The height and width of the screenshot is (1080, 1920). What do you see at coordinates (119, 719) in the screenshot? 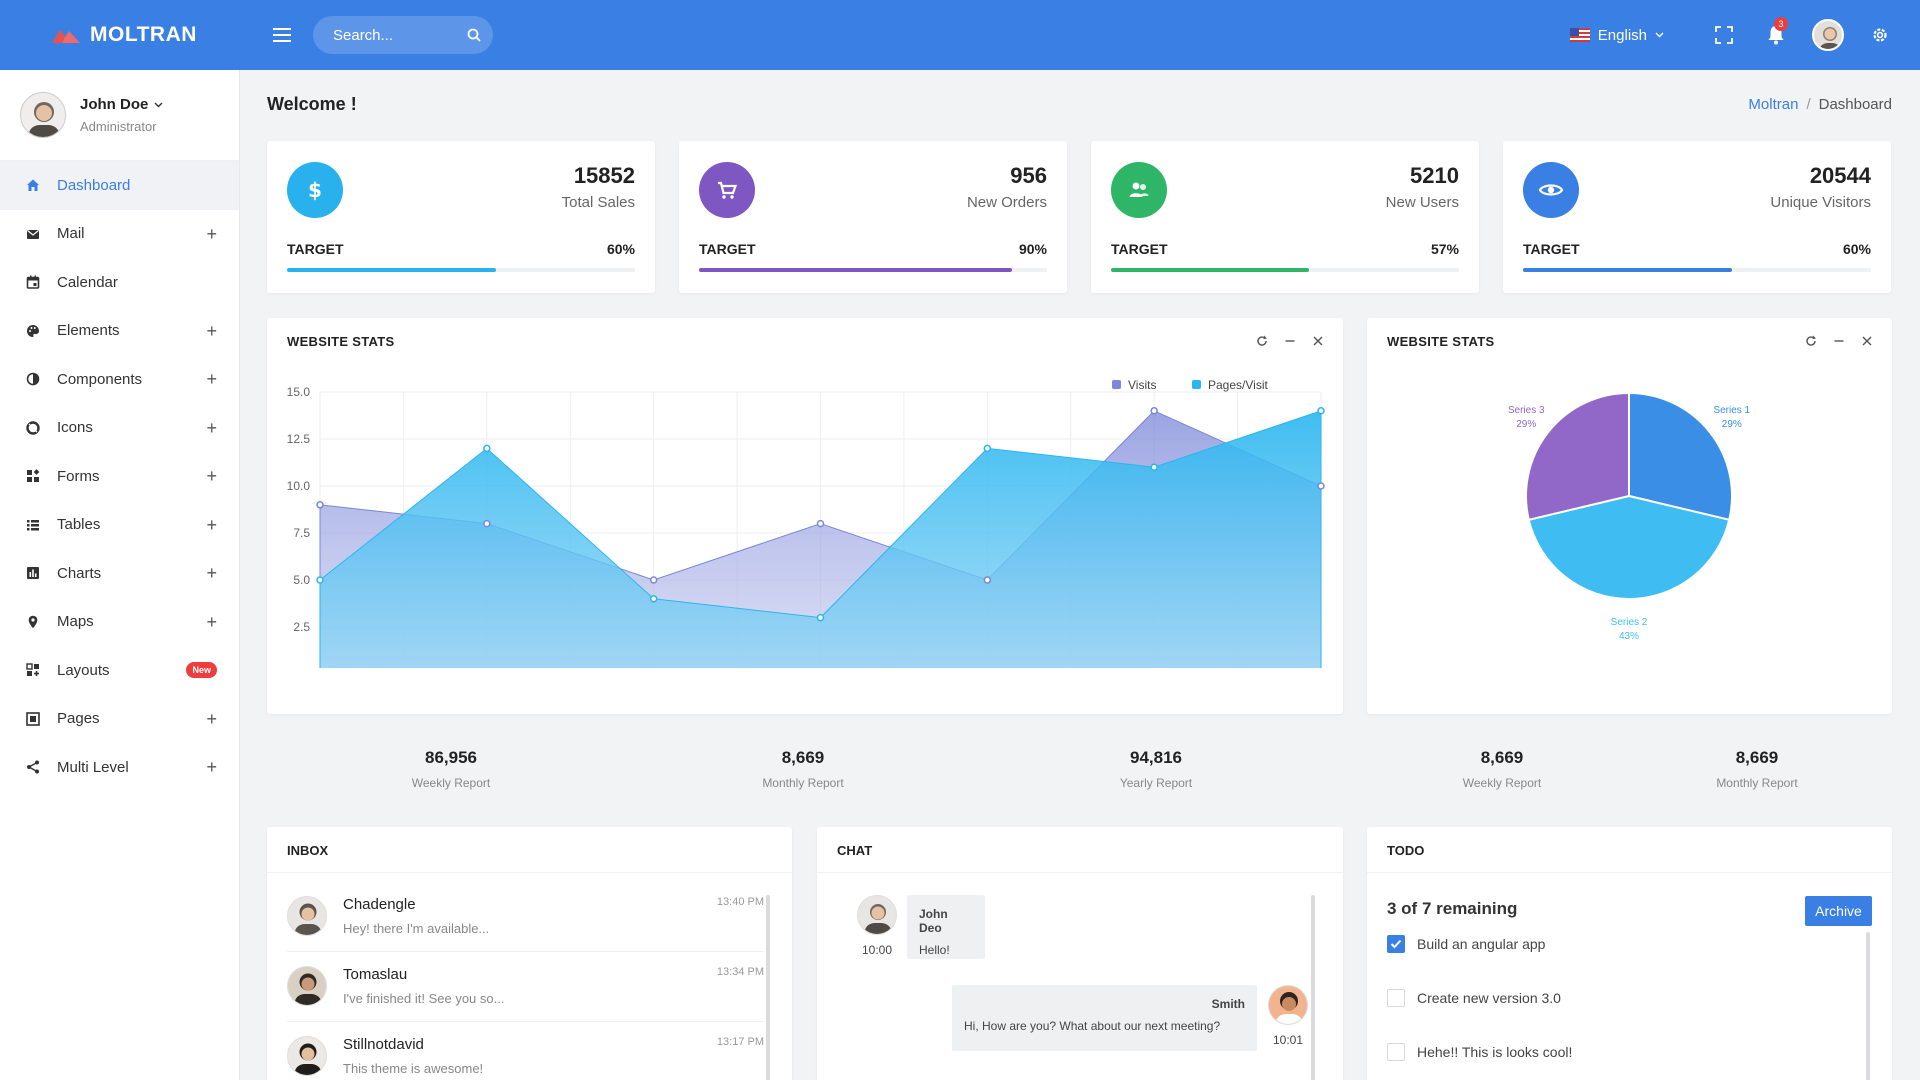
I see `sidebar-item-pages: Pages +` at bounding box center [119, 719].